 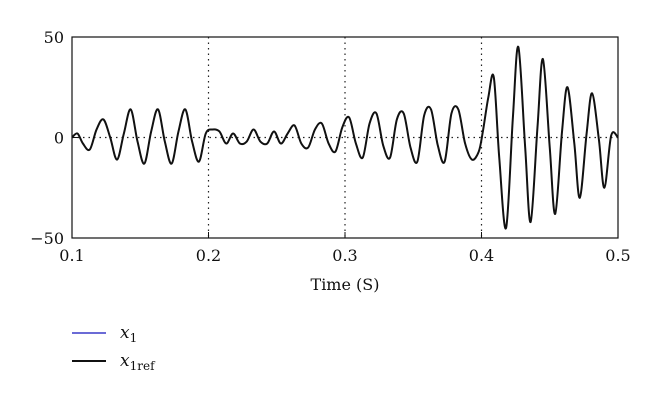 I want to click on x-tick-labels: 0.1 0.2 0.3 0.4 0.5, so click(x=344, y=255).